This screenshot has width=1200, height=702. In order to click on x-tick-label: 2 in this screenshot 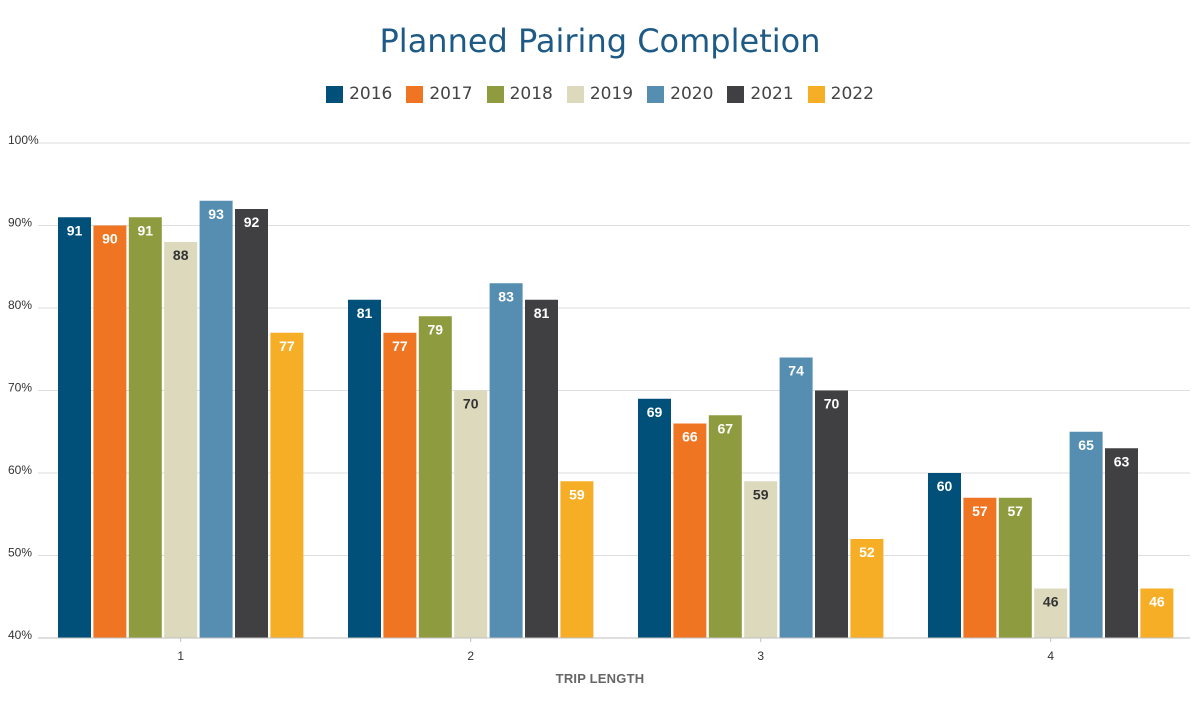, I will do `click(470, 656)`.